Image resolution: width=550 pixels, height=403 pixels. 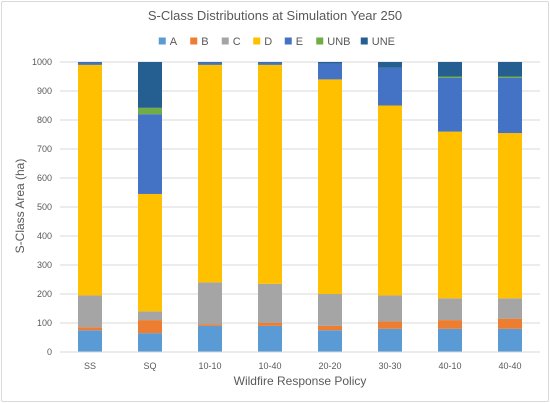 What do you see at coordinates (44, 236) in the screenshot?
I see `y-tick-label: 400` at bounding box center [44, 236].